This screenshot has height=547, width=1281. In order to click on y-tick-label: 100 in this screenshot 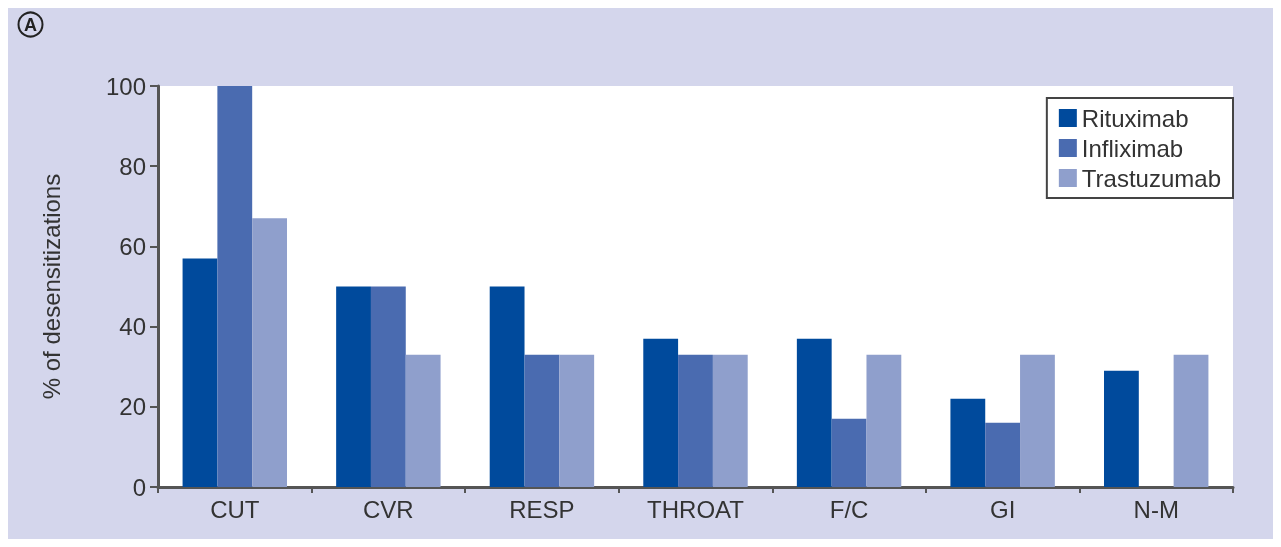, I will do `click(125, 86)`.